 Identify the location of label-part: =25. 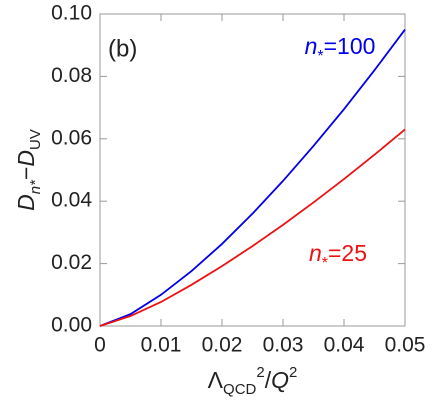
(347, 253).